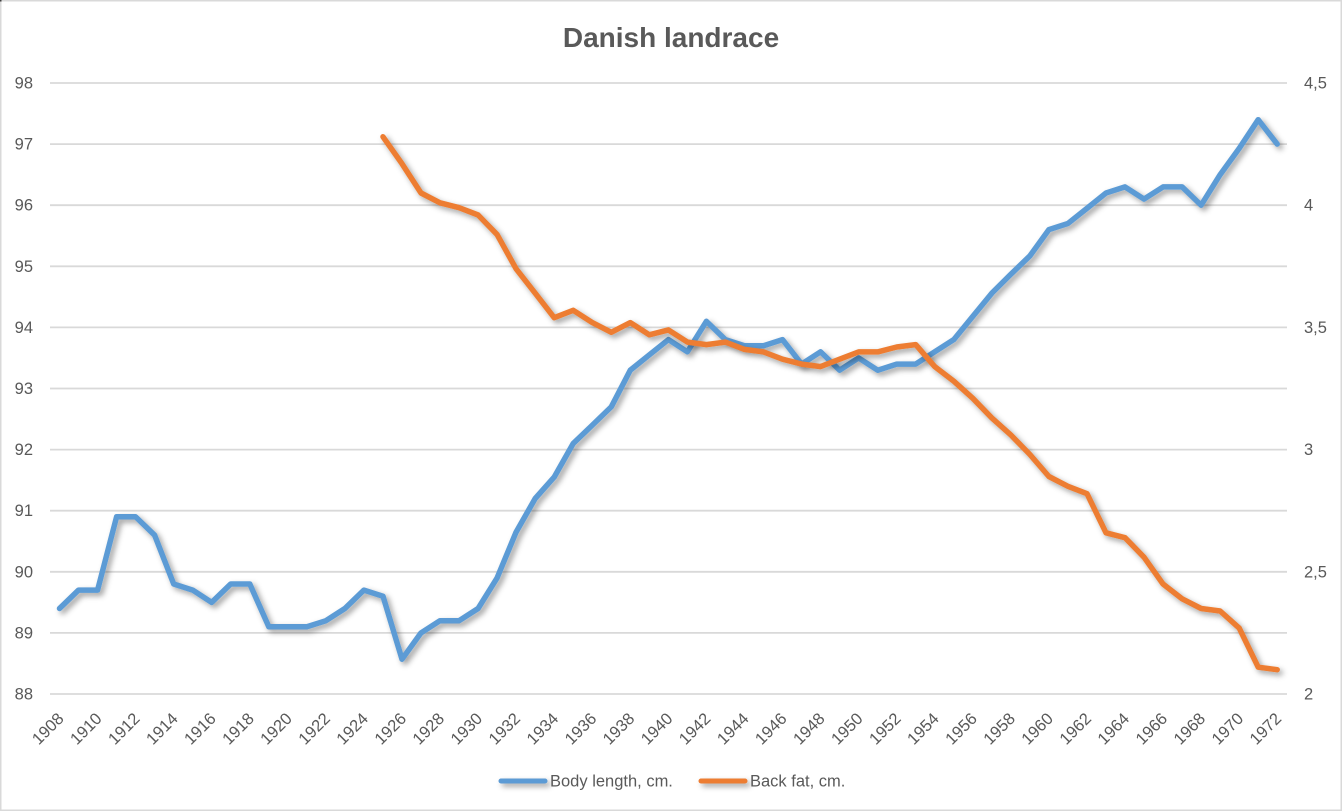 The height and width of the screenshot is (811, 1342). I want to click on svg-text: 92, so click(24, 450).